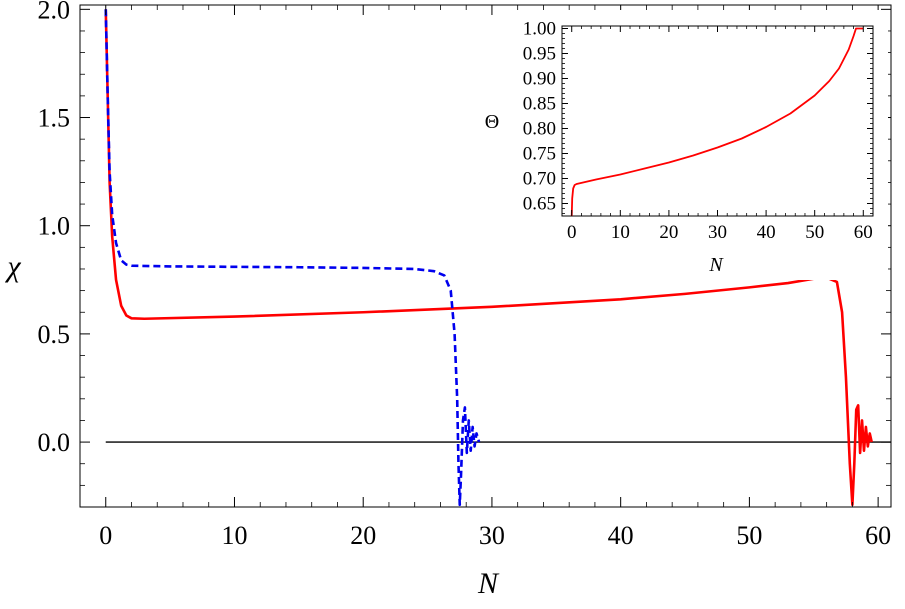  What do you see at coordinates (539, 29) in the screenshot?
I see `y-tick-label: 1.00` at bounding box center [539, 29].